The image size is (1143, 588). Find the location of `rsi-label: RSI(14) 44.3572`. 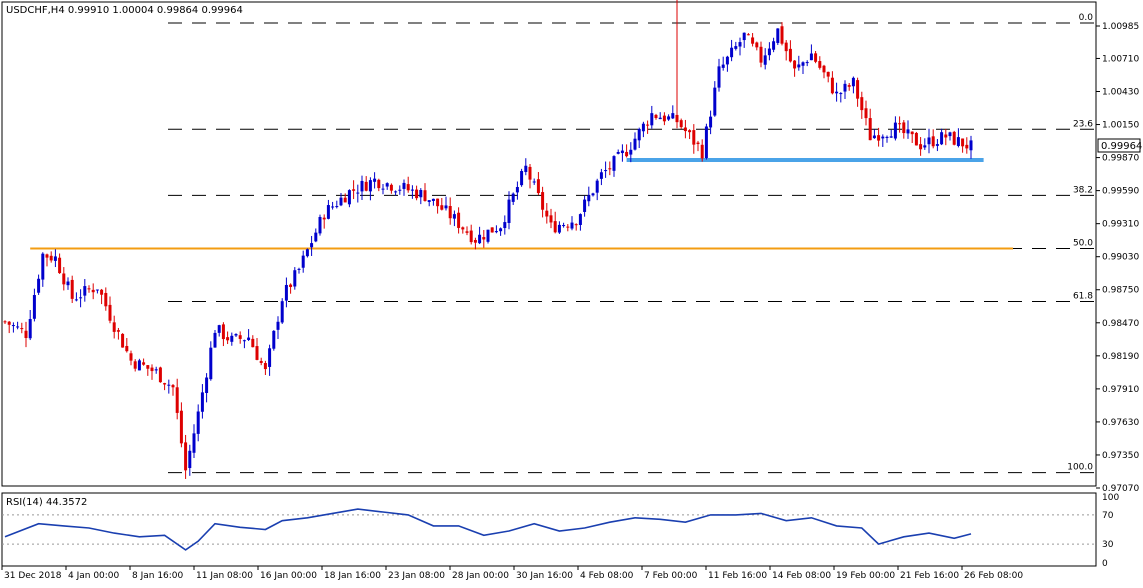

rsi-label: RSI(14) 44.3572 is located at coordinates (46, 502).